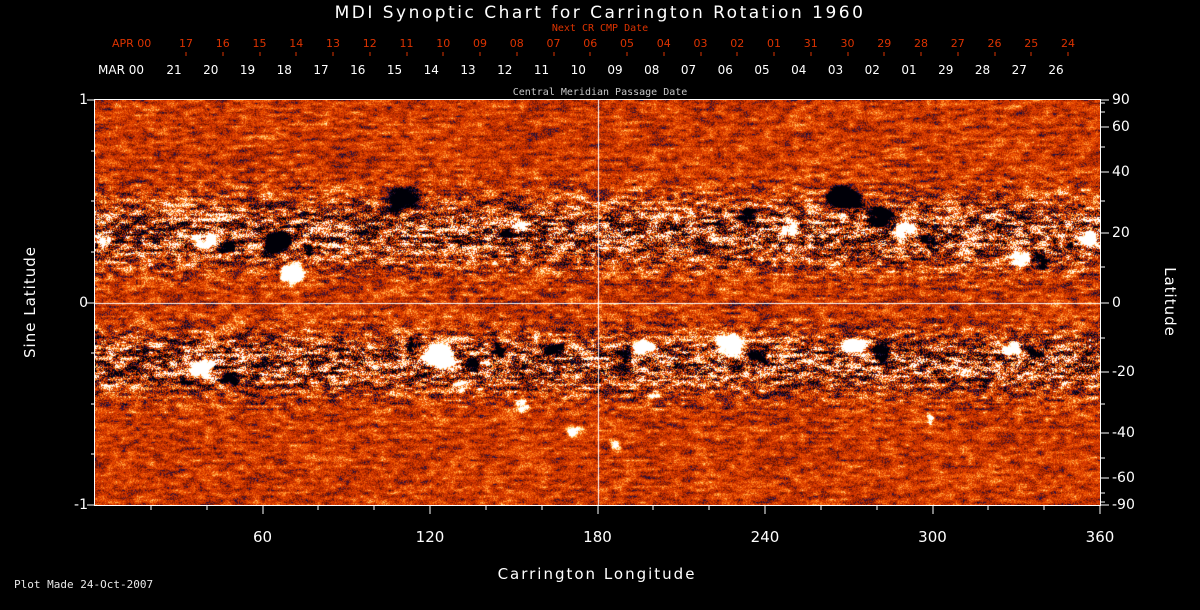  I want to click on y-left-tick-label: 1, so click(83, 100).